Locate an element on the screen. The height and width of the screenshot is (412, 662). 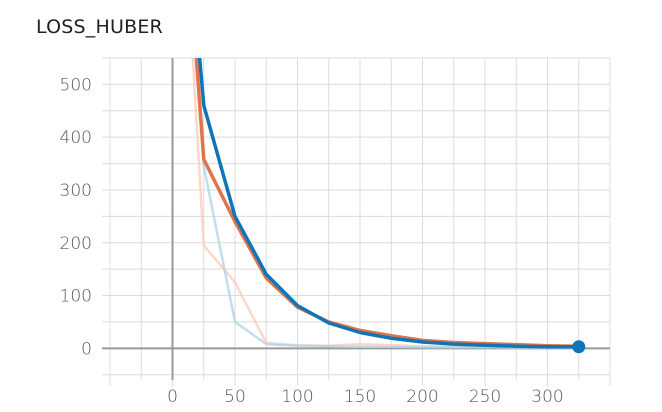
x-tick-label: 0 is located at coordinates (172, 397).